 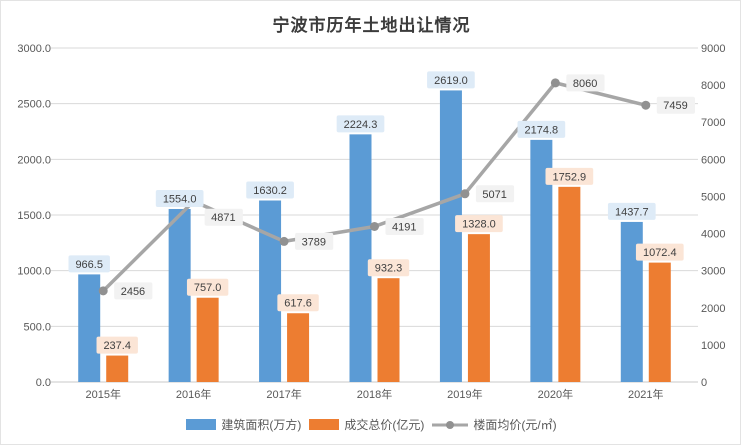 I want to click on building-area-bar-2020年, so click(x=541, y=260).